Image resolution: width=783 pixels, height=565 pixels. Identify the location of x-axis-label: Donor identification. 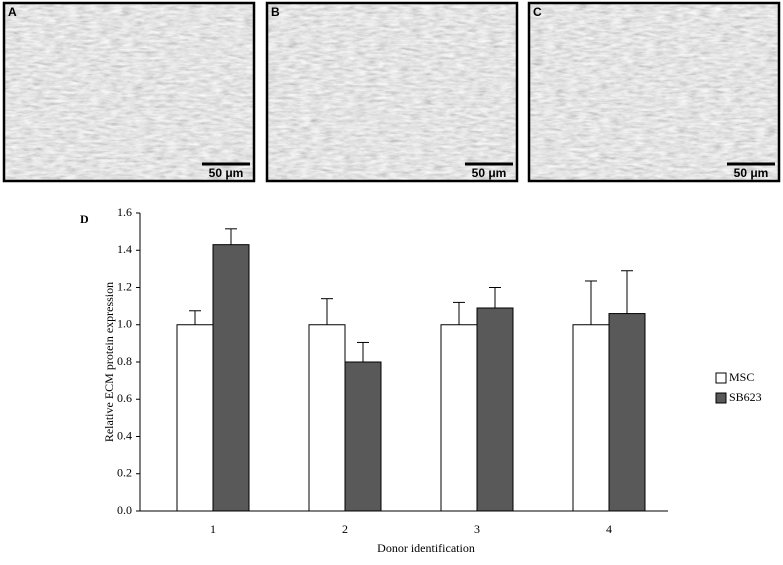
(426, 548).